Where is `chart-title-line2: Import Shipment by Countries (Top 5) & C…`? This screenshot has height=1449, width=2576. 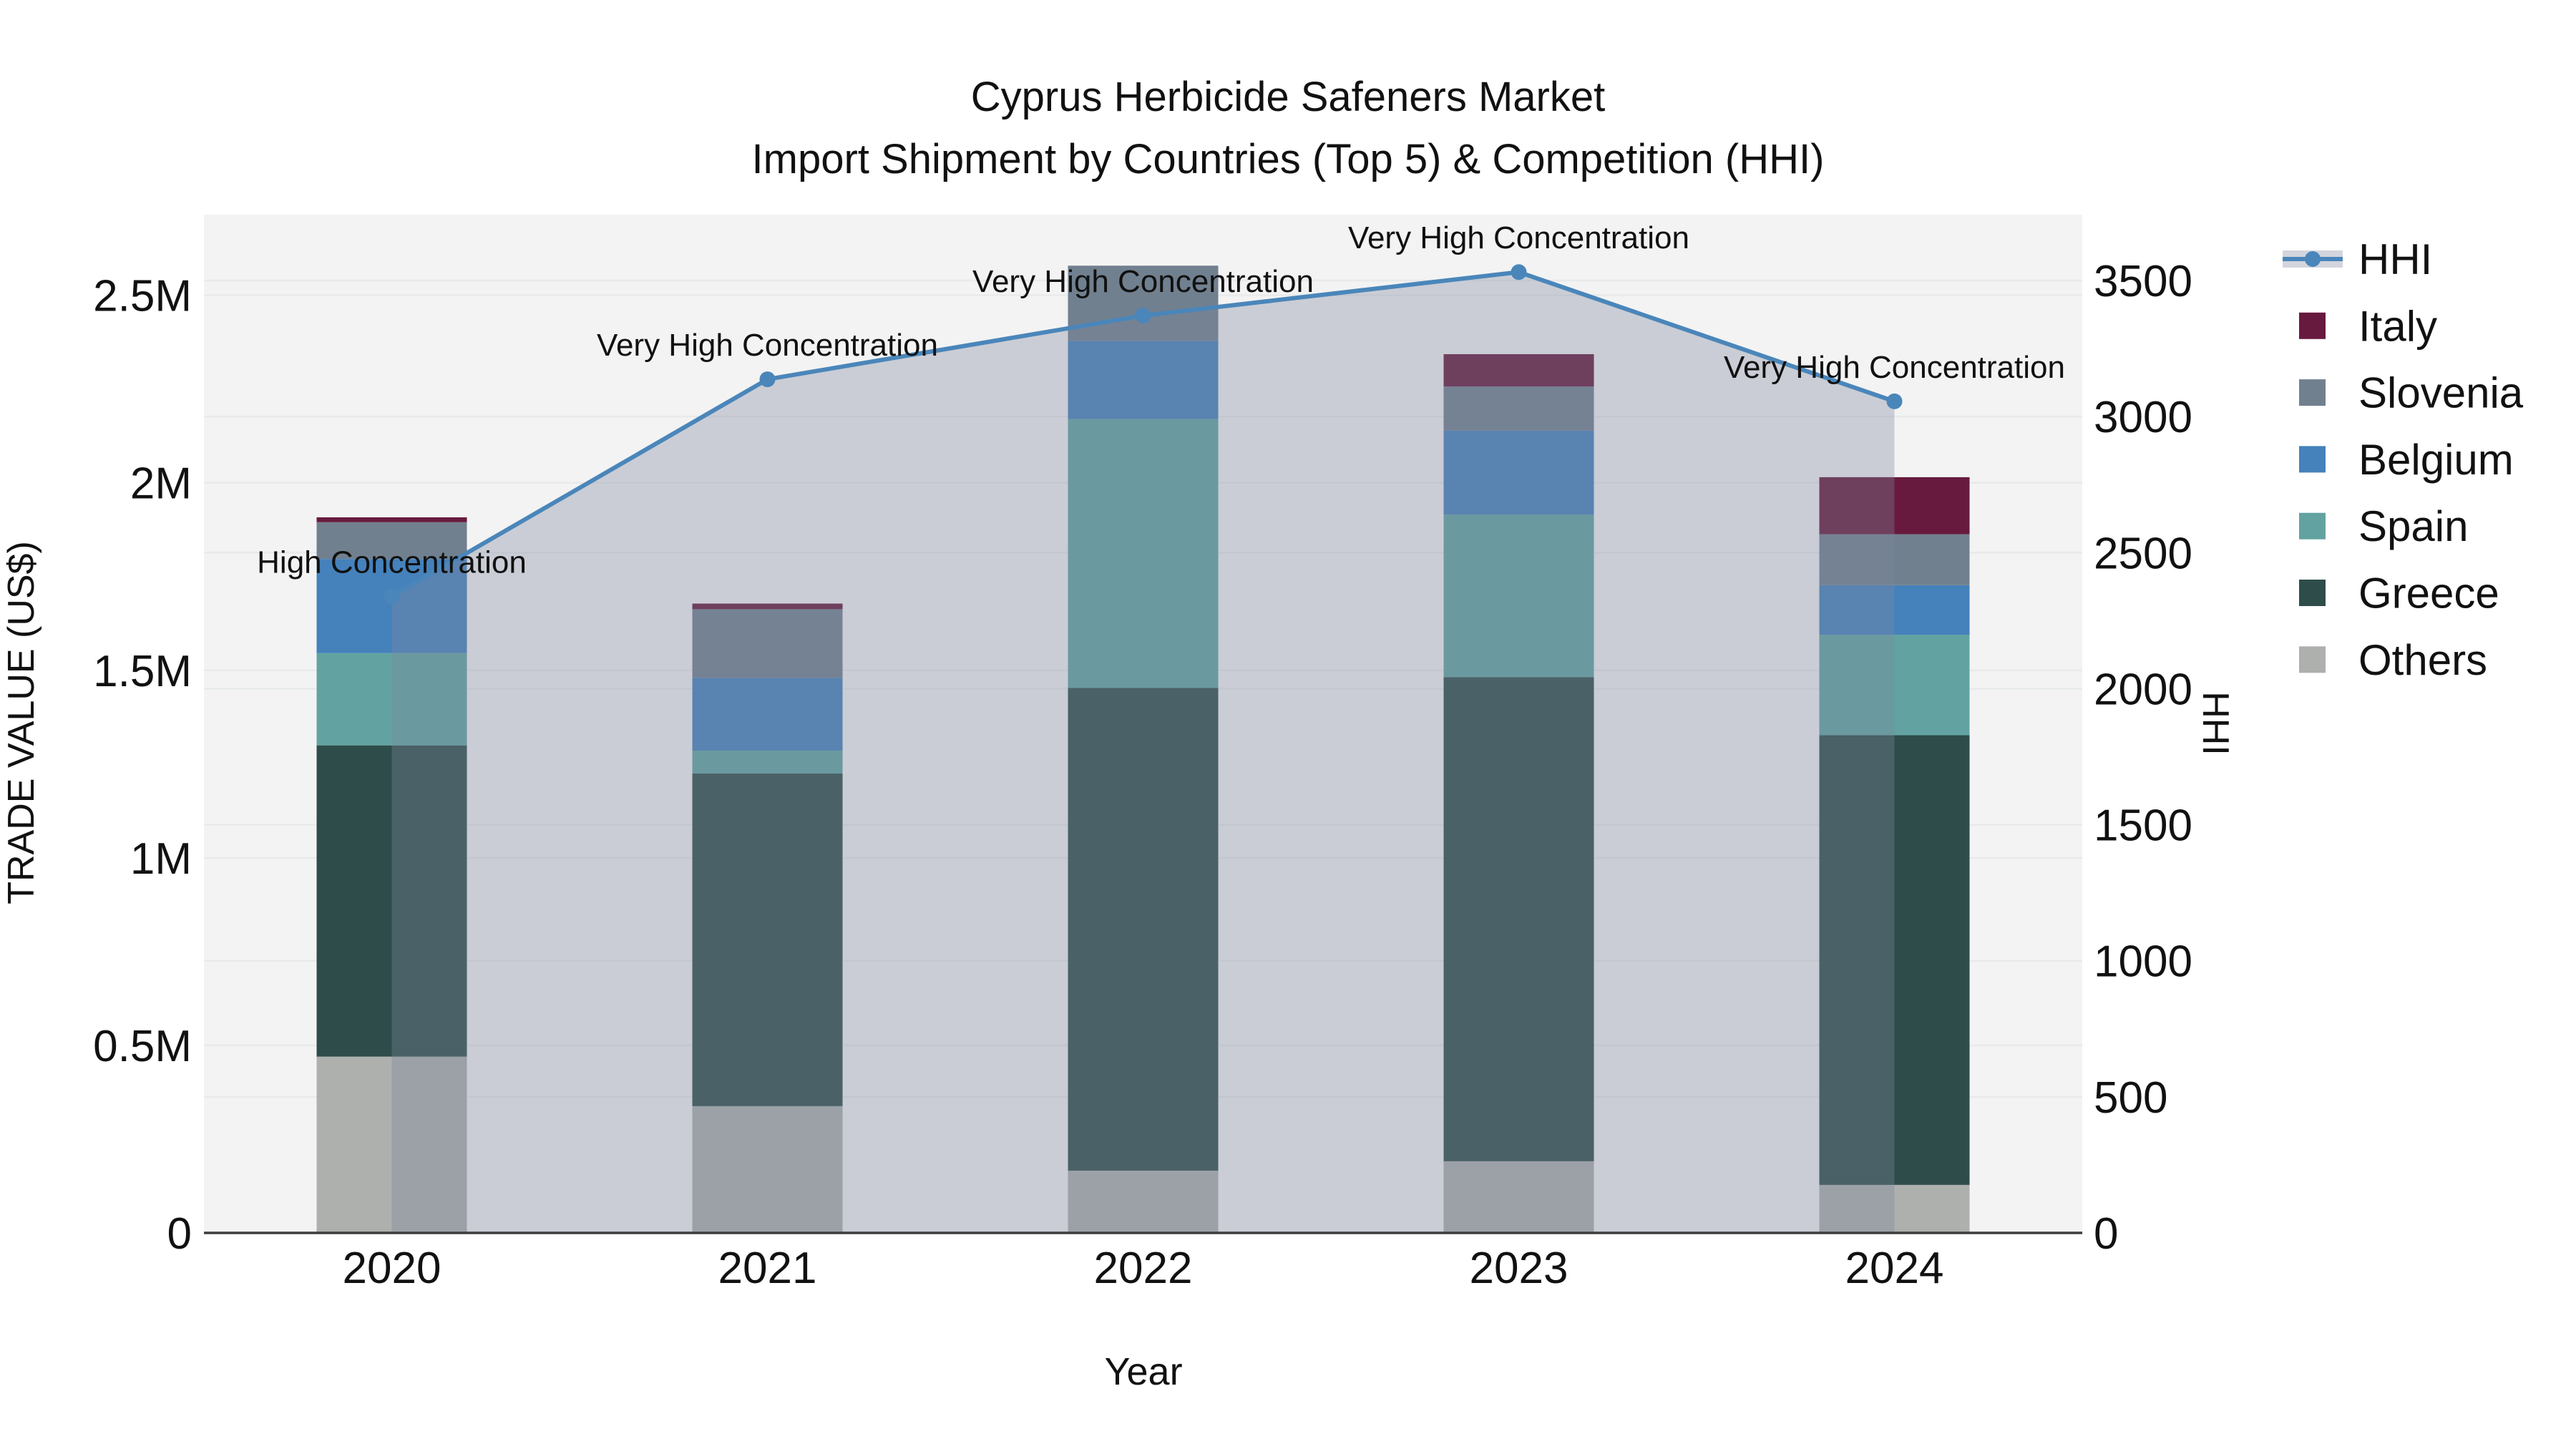
chart-title-line2: Import Shipment by Countries (Top 5) & C… is located at coordinates (1288, 159).